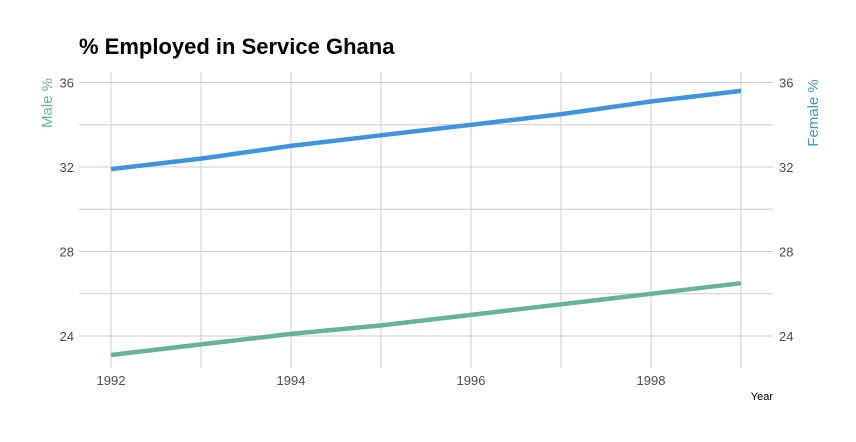 Image resolution: width=856 pixels, height=442 pixels. What do you see at coordinates (67, 210) in the screenshot?
I see `left-y-axis: 24 28 32 36` at bounding box center [67, 210].